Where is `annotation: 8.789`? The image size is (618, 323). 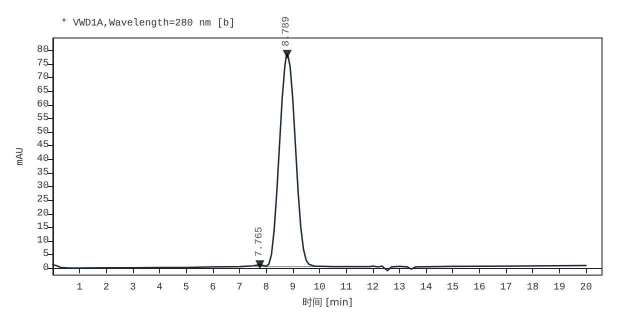
annotation: 8.789 is located at coordinates (287, 31).